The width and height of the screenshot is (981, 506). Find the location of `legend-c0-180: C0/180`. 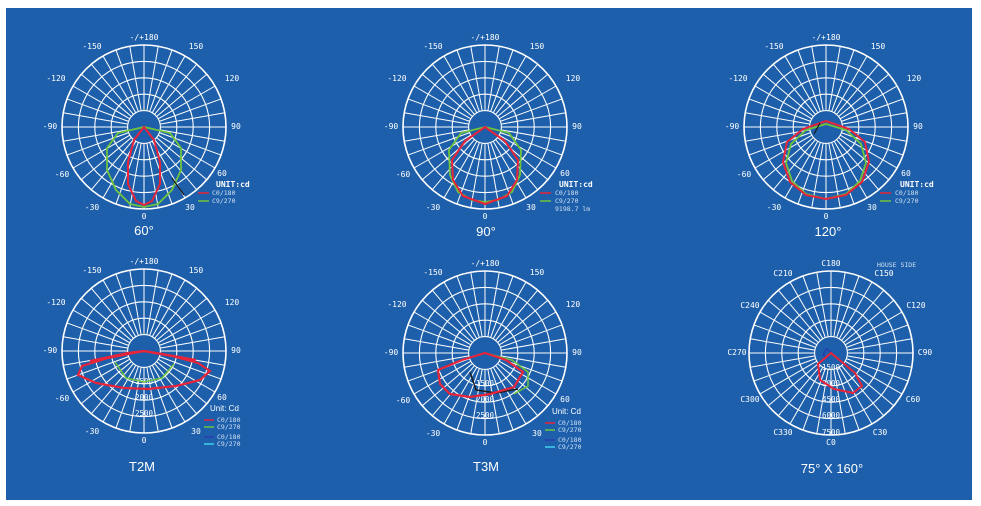

legend-c0-180: C0/180 is located at coordinates (907, 193).